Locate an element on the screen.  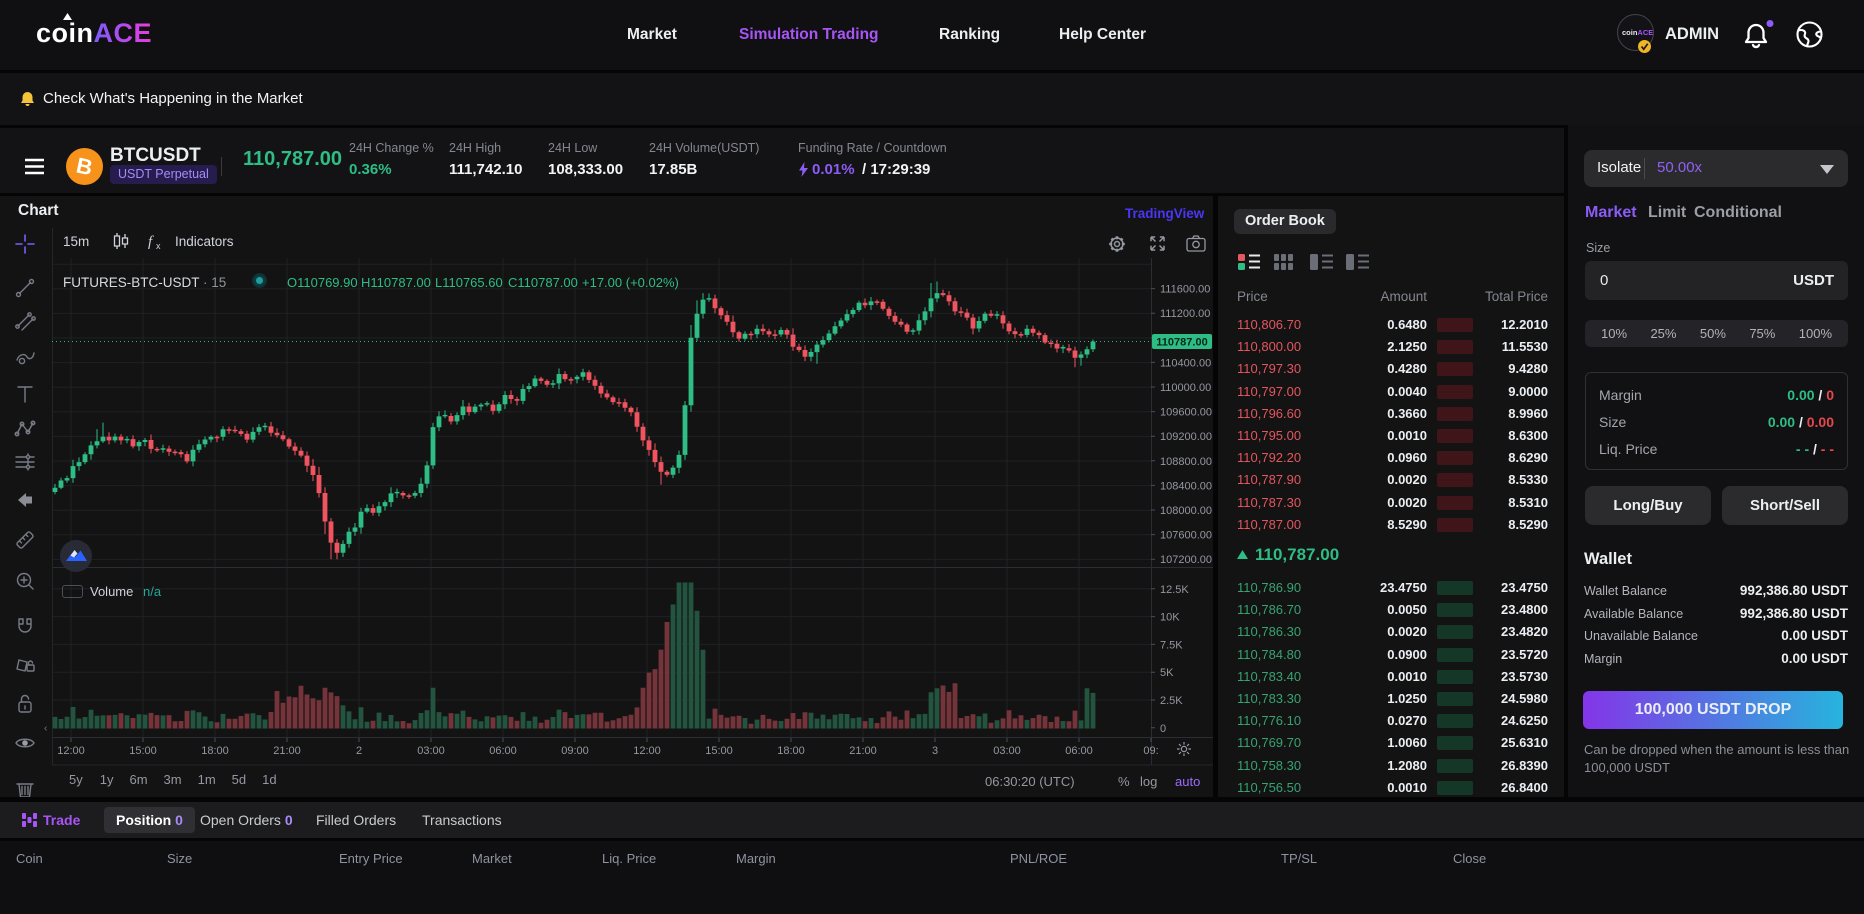
svg-text: 110400.00 is located at coordinates (1185, 363).